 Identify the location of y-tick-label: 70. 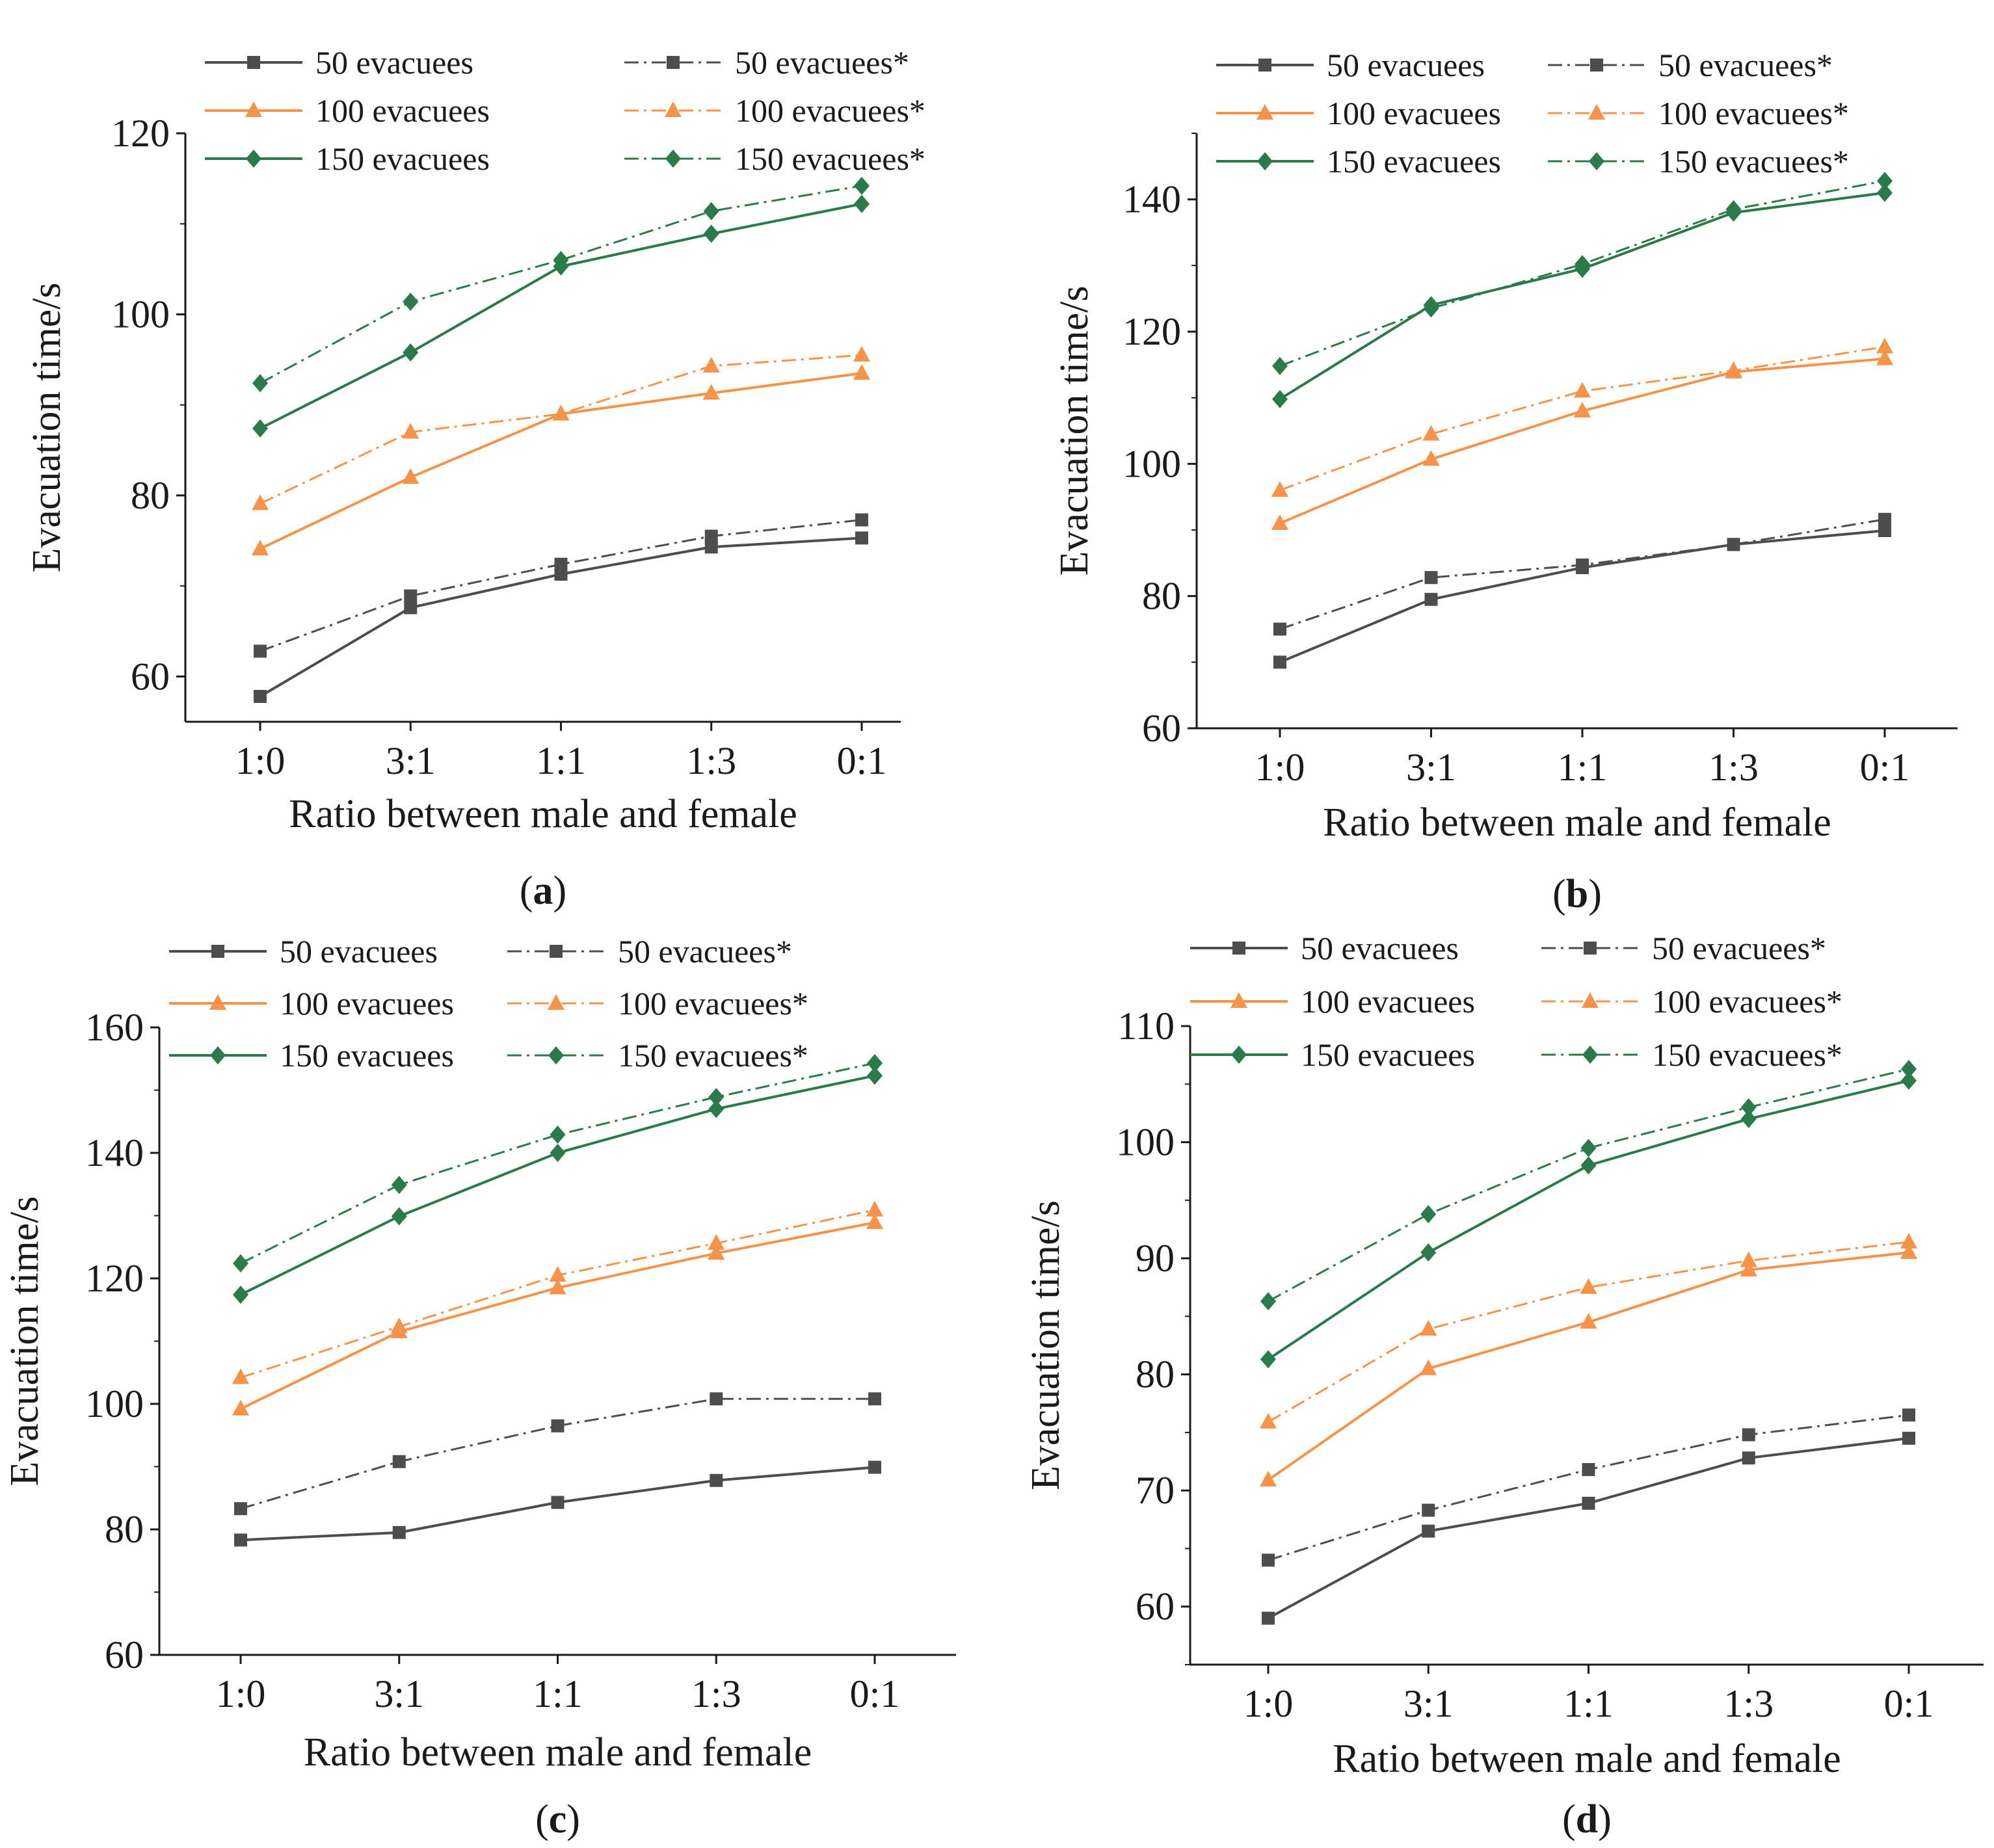
(1155, 1490).